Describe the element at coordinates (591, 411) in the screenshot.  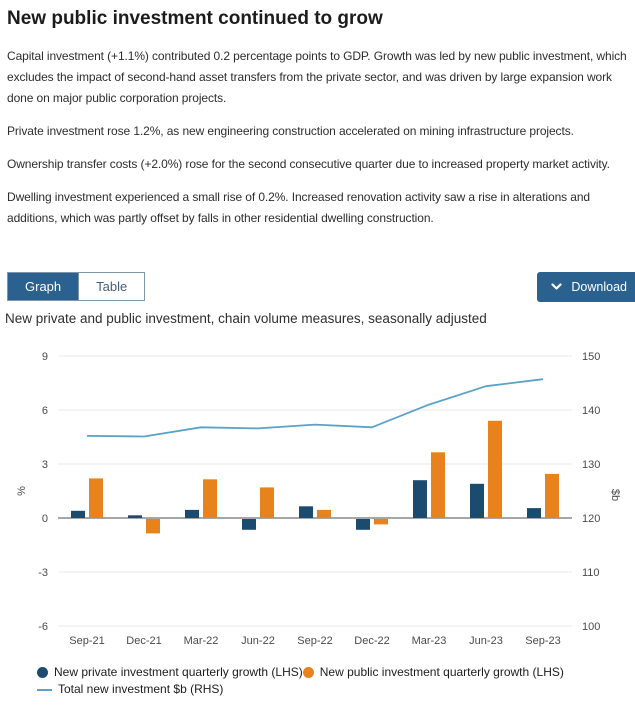
I see `svg-text: 140` at that location.